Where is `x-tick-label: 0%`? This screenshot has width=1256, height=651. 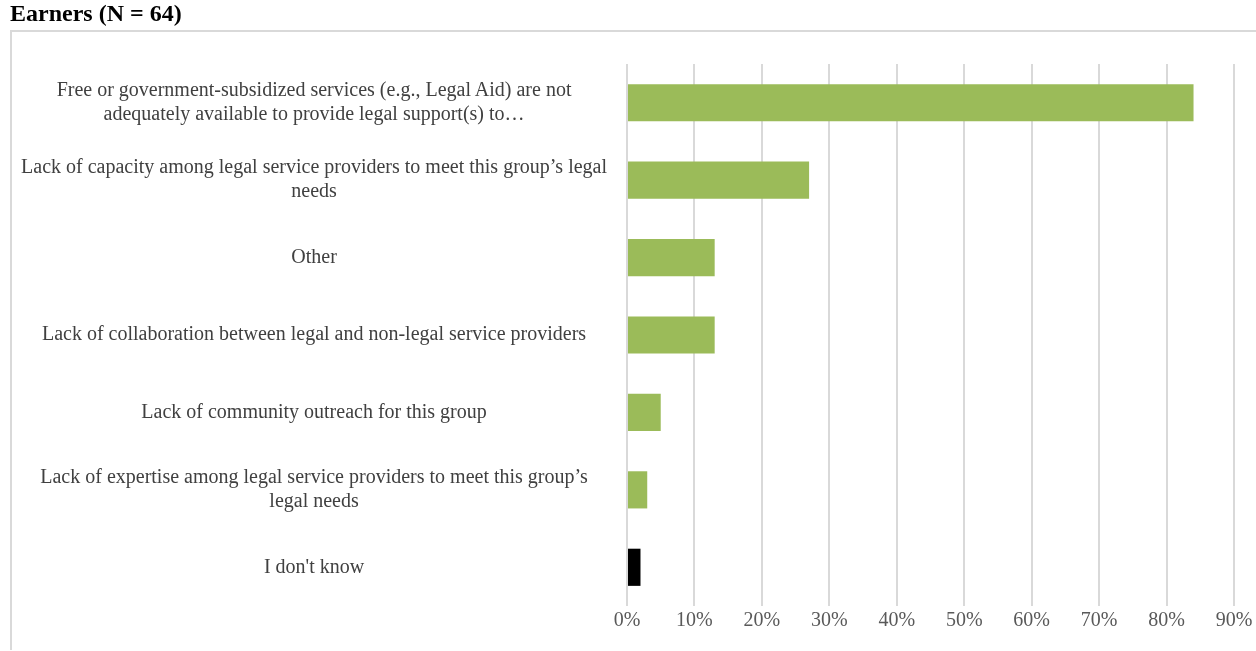 x-tick-label: 0% is located at coordinates (627, 619).